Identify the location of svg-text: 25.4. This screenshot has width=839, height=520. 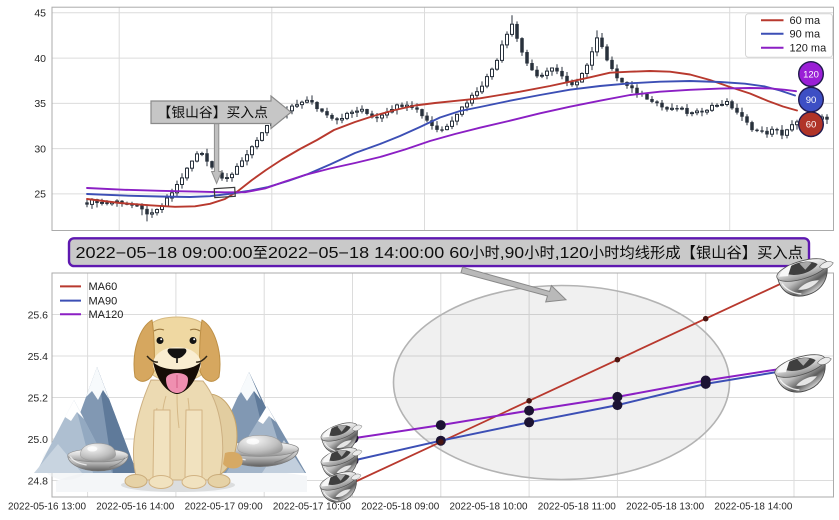
(38, 357).